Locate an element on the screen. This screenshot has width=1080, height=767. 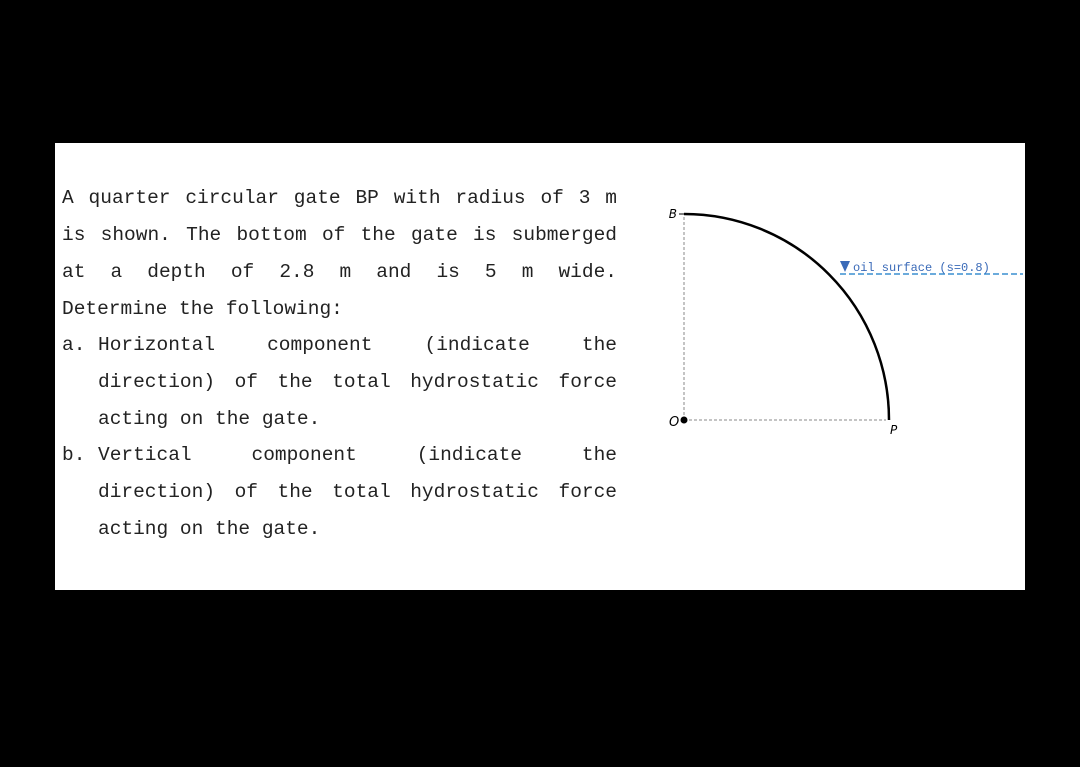
gate-diagram: B O P oil surface (s=0.8) is located at coordinates (846, 322).